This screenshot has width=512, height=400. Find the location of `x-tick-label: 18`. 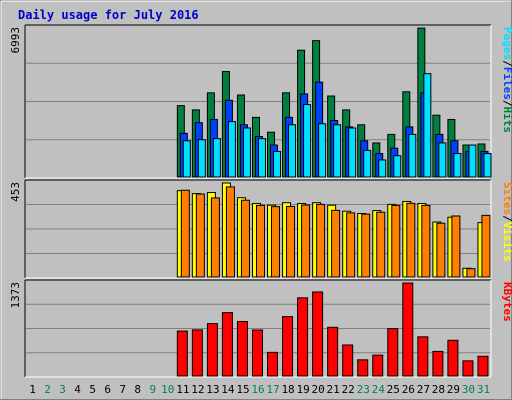

x-tick-label: 18 is located at coordinates (287, 389).